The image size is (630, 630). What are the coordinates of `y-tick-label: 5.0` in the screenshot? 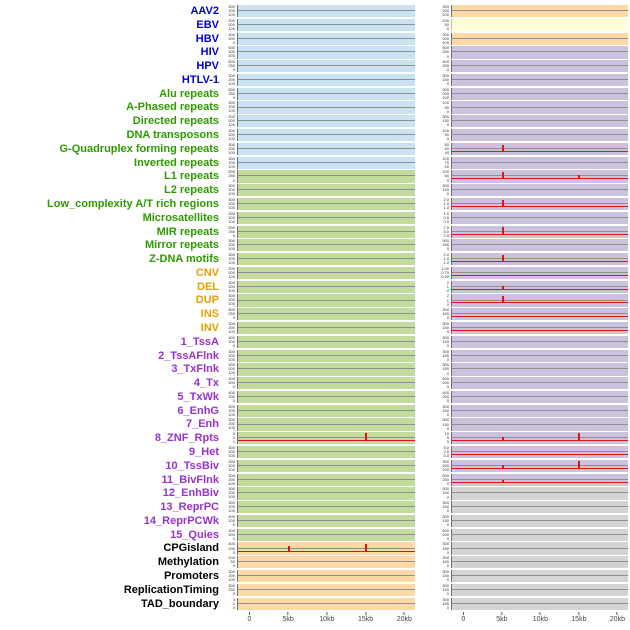 It's located at (446, 448).